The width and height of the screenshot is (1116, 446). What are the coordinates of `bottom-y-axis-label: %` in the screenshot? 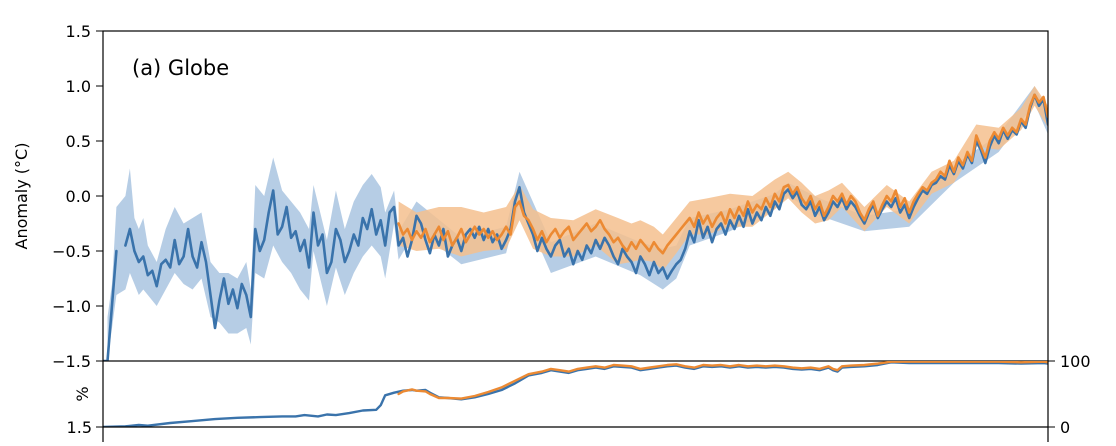 It's located at (82, 393).